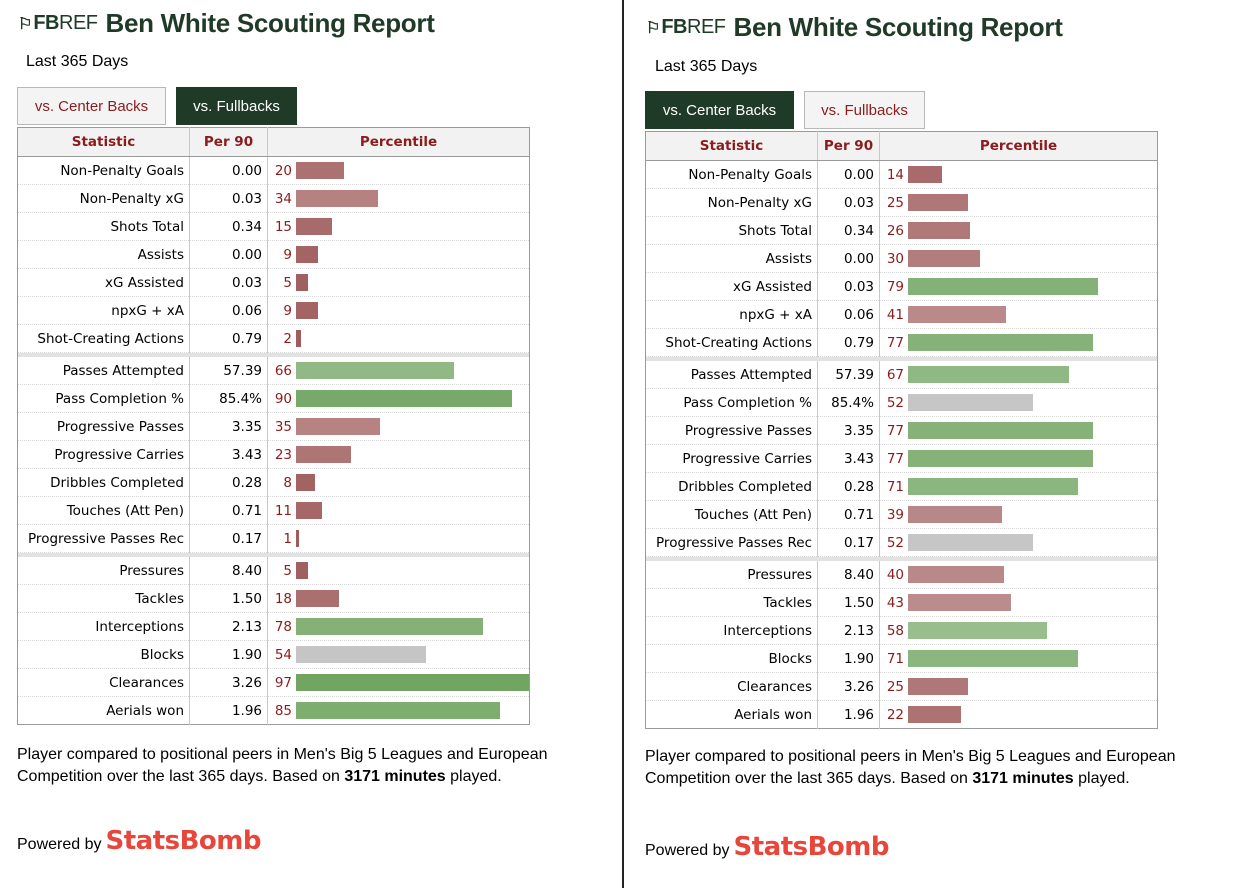 The height and width of the screenshot is (888, 1252). Describe the element at coordinates (103, 626) in the screenshot. I see `stat-name: Interceptions` at that location.